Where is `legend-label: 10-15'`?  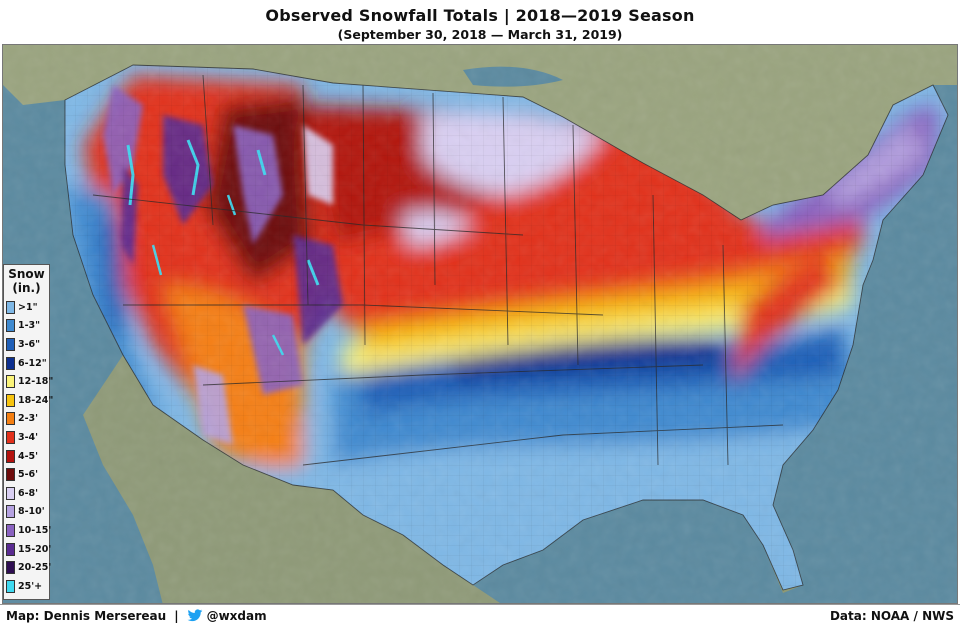 legend-label: 10-15' is located at coordinates (35, 530).